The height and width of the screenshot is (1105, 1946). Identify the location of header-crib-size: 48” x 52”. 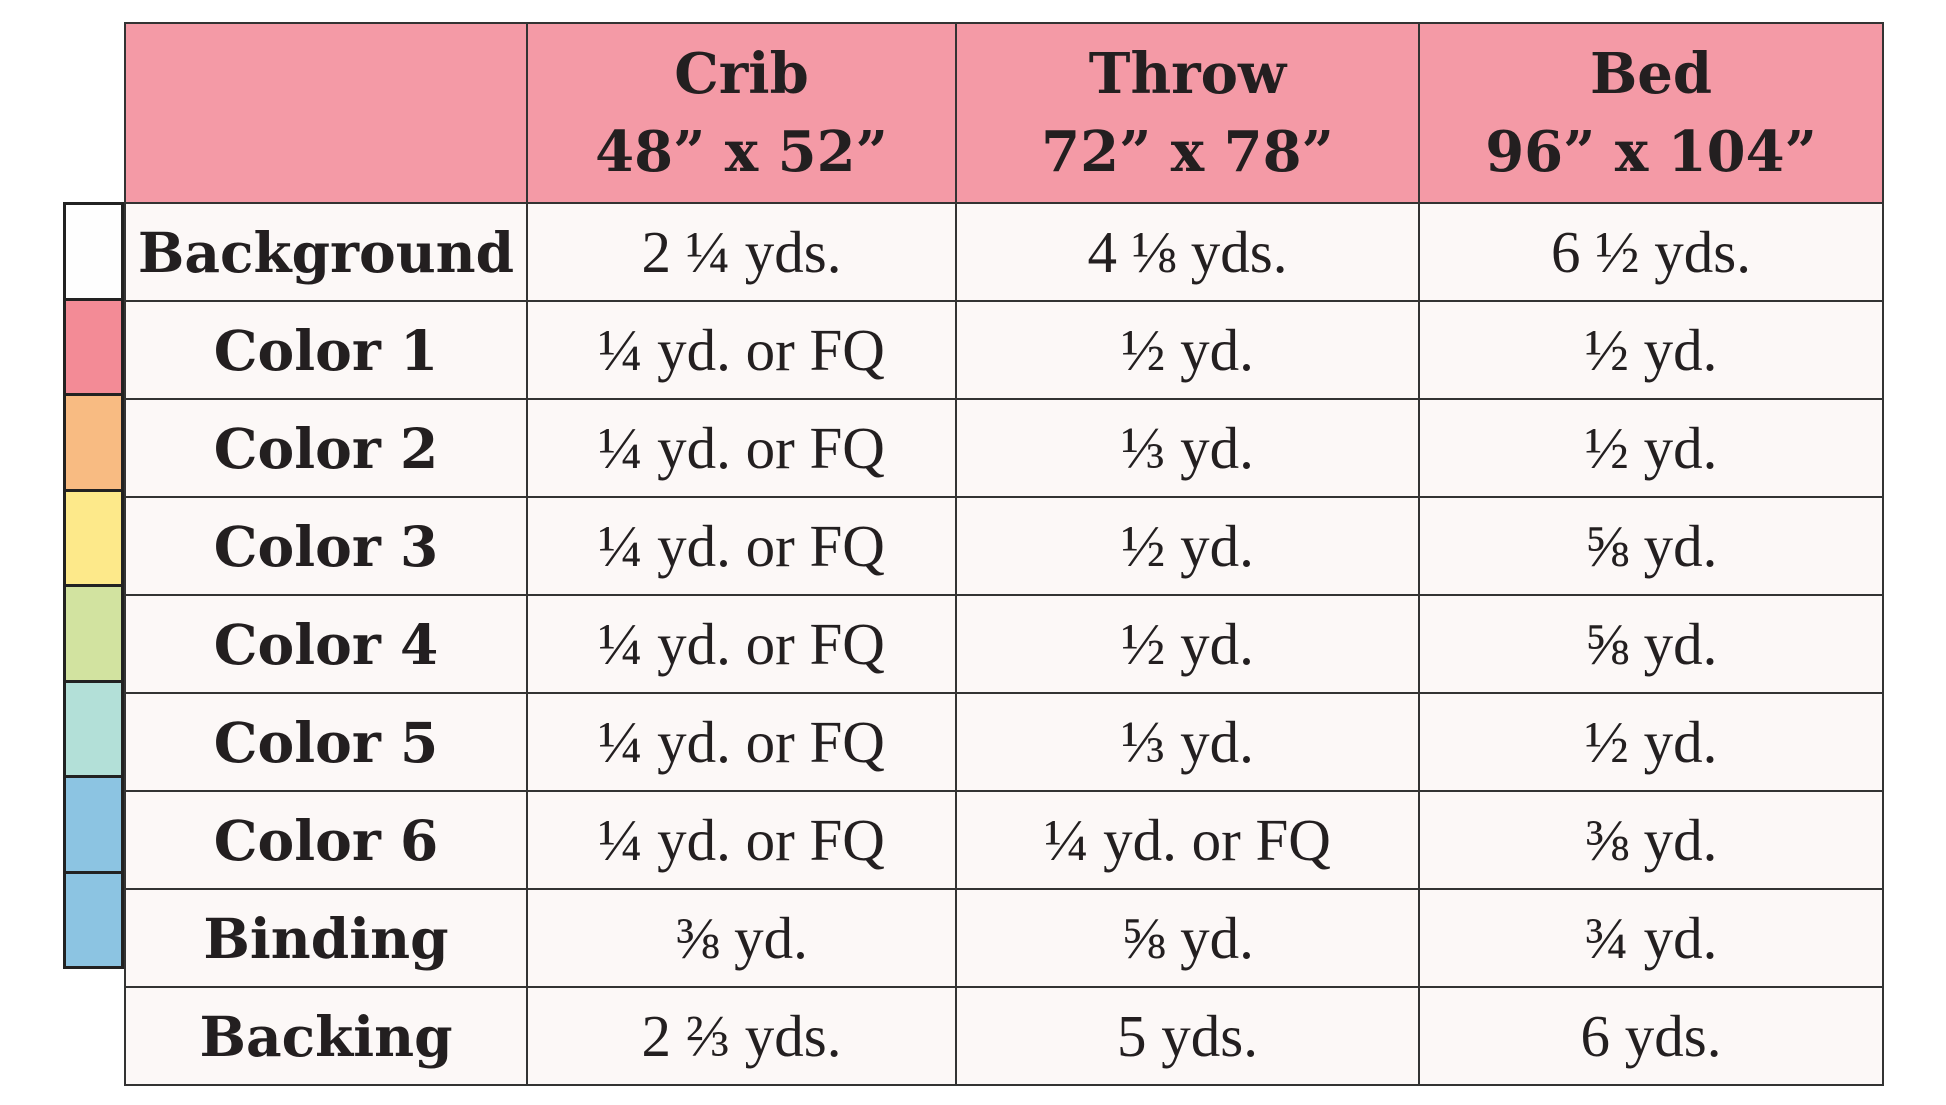
(741, 152).